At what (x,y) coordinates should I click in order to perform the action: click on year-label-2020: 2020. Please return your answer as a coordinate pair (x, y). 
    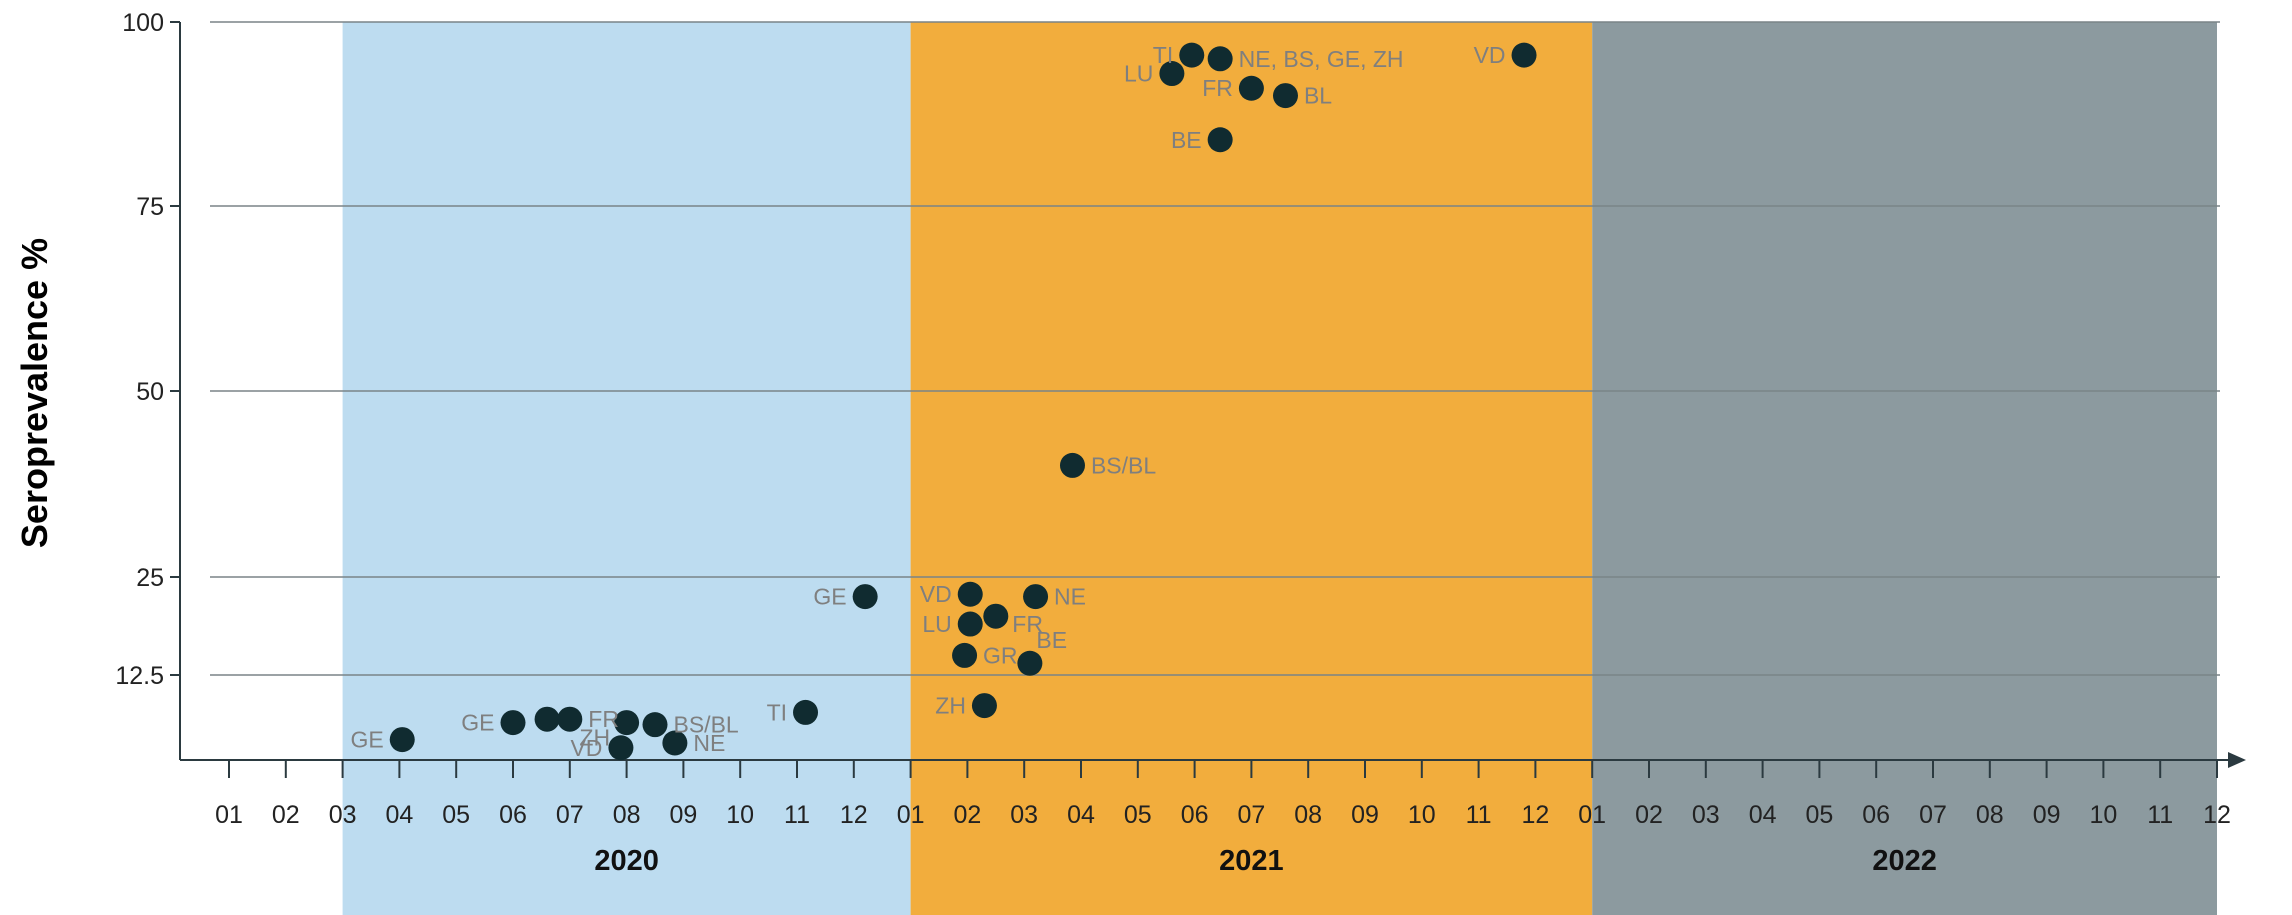
    Looking at the image, I should click on (626, 861).